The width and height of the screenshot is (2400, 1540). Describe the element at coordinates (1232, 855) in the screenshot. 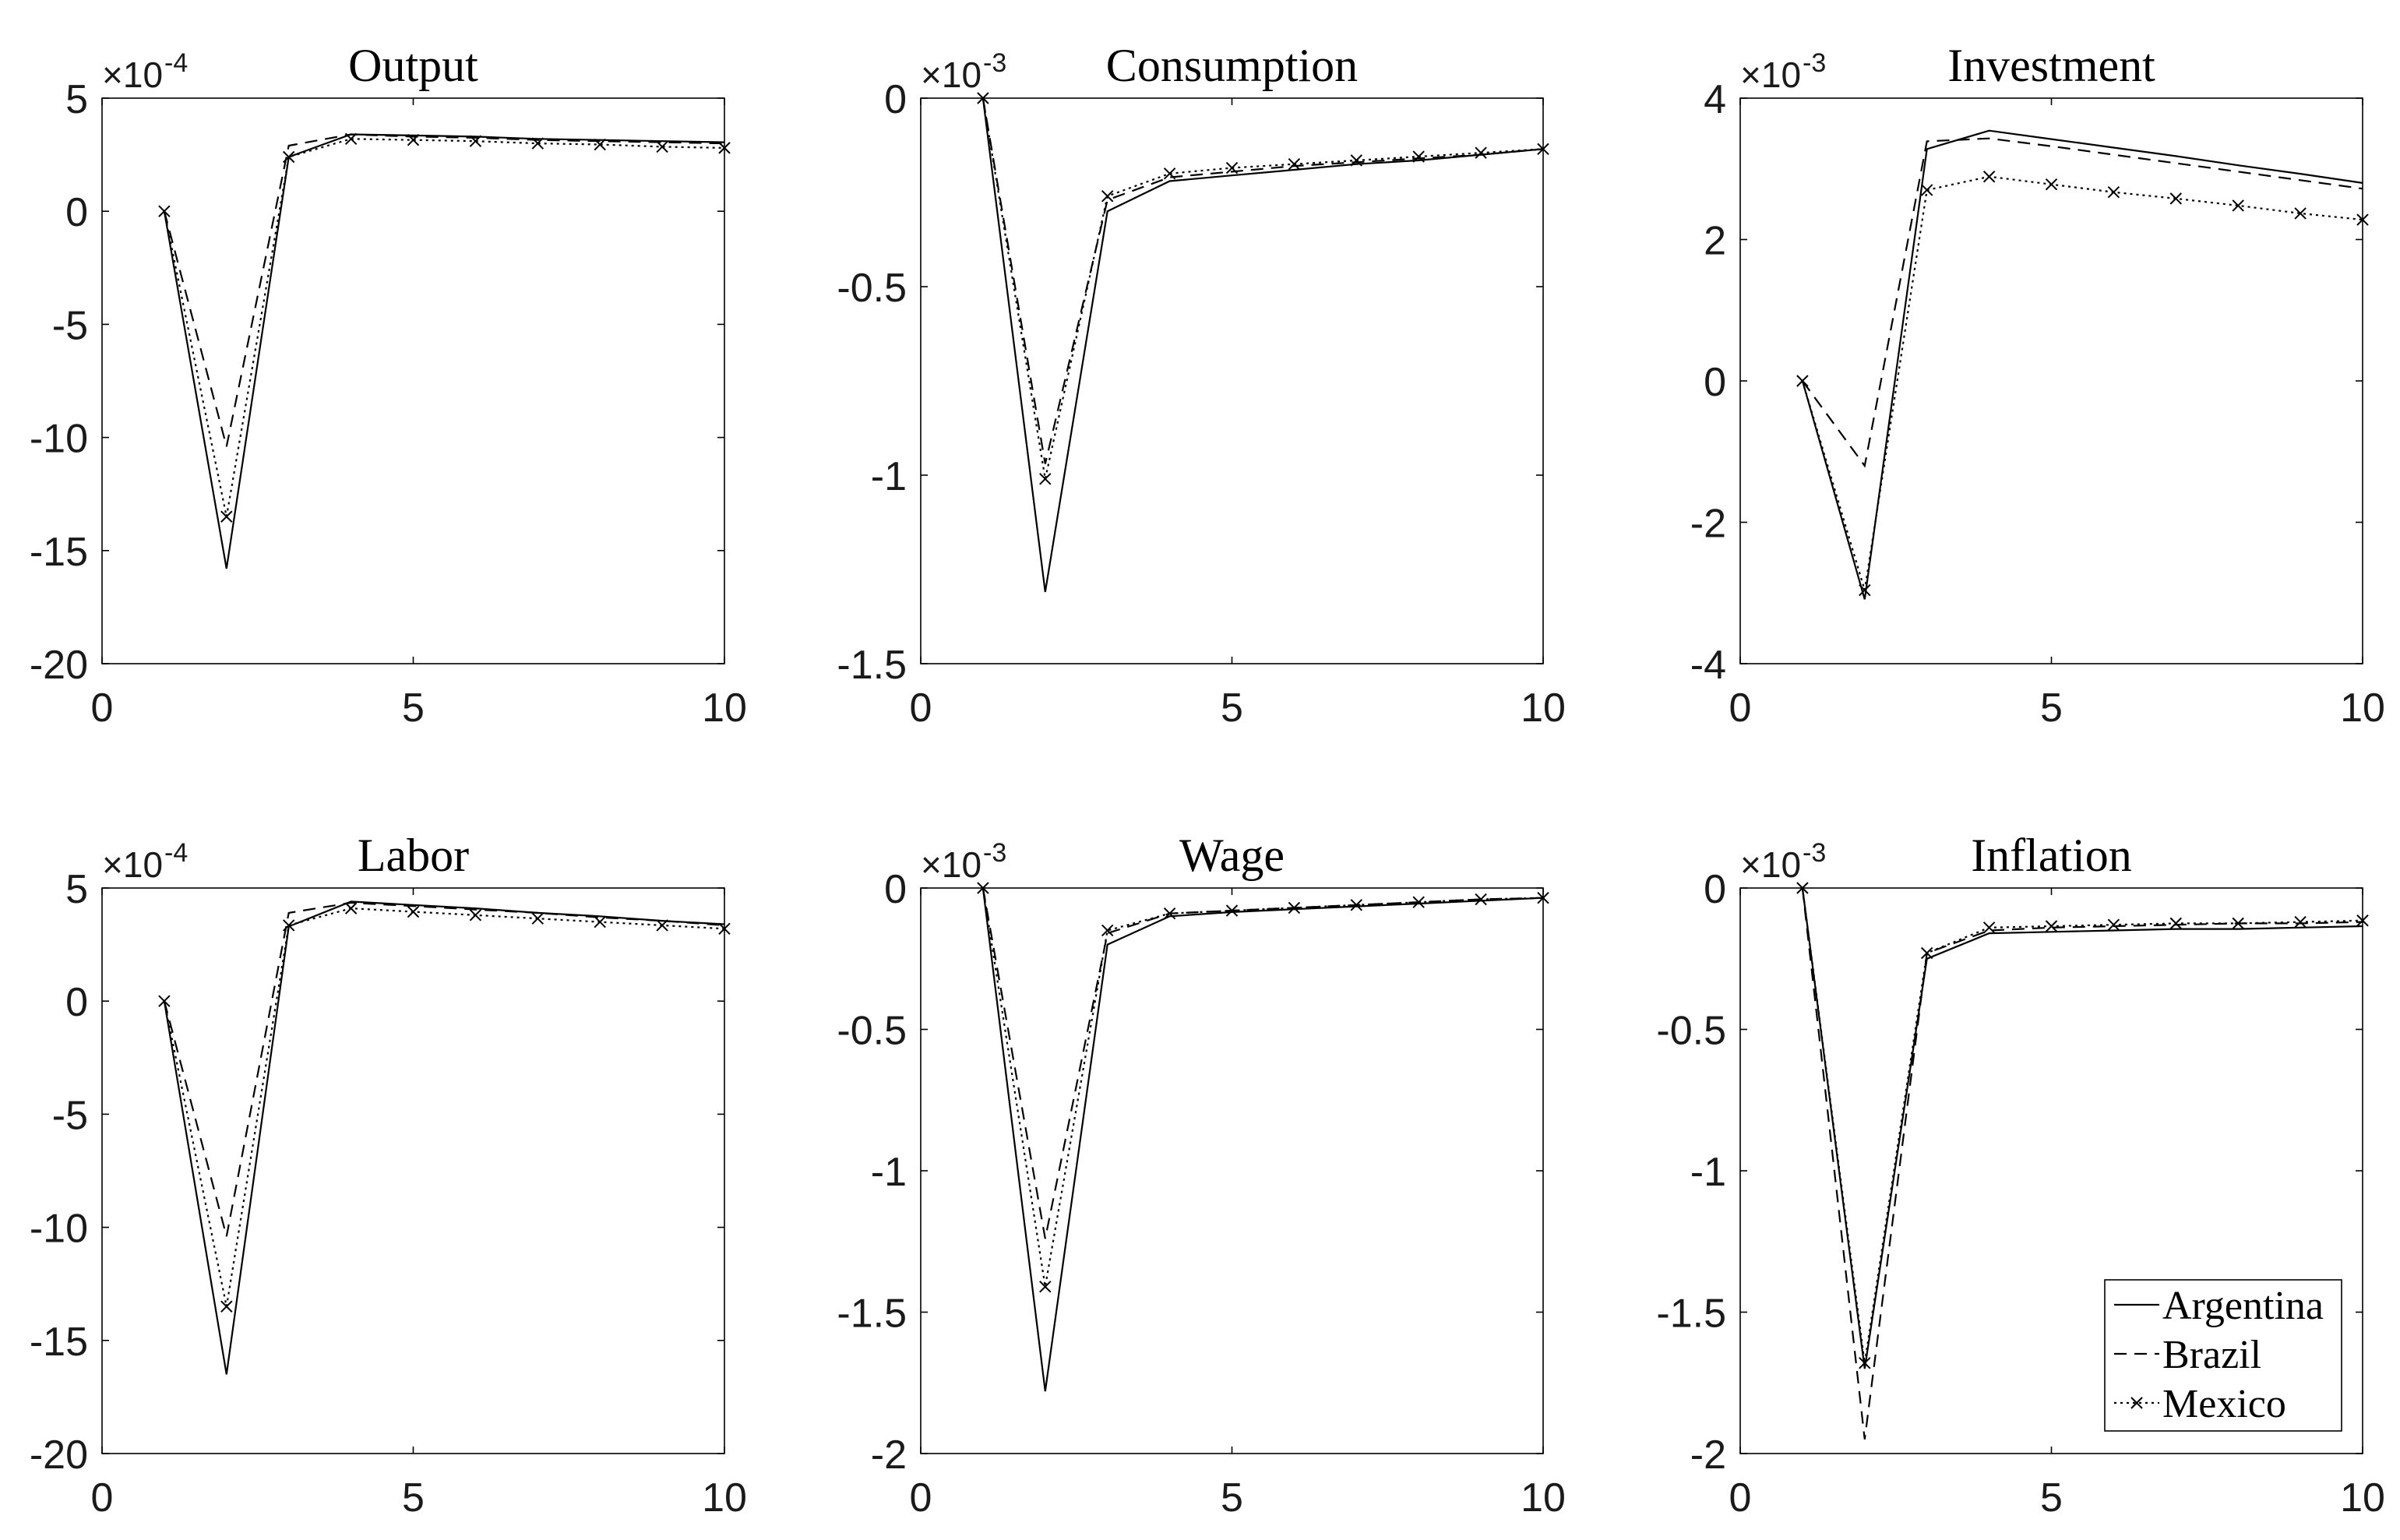

I see `subplot-title: Wage` at that location.